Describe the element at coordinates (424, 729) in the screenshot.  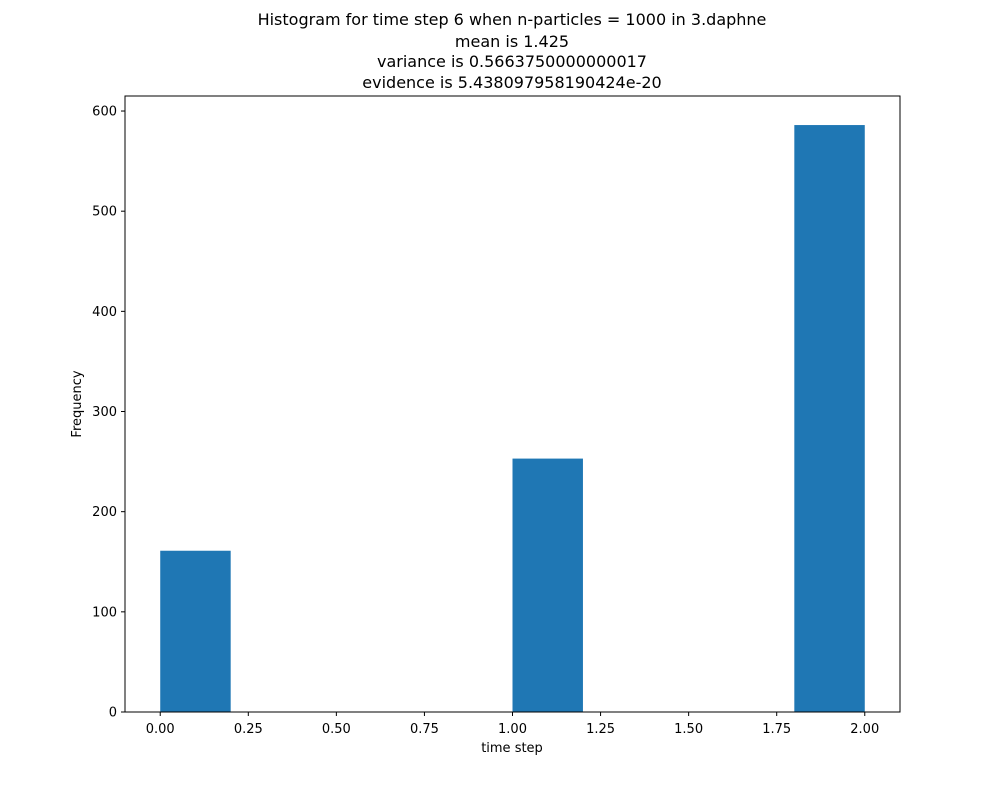
I see `x-tick-label-3: 0.75` at that location.